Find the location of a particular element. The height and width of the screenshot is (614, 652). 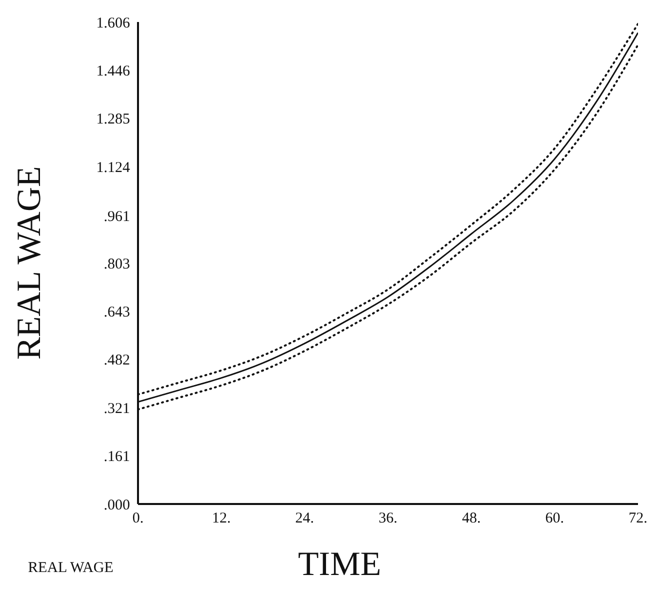

x-tick-label: 24. is located at coordinates (304, 518).